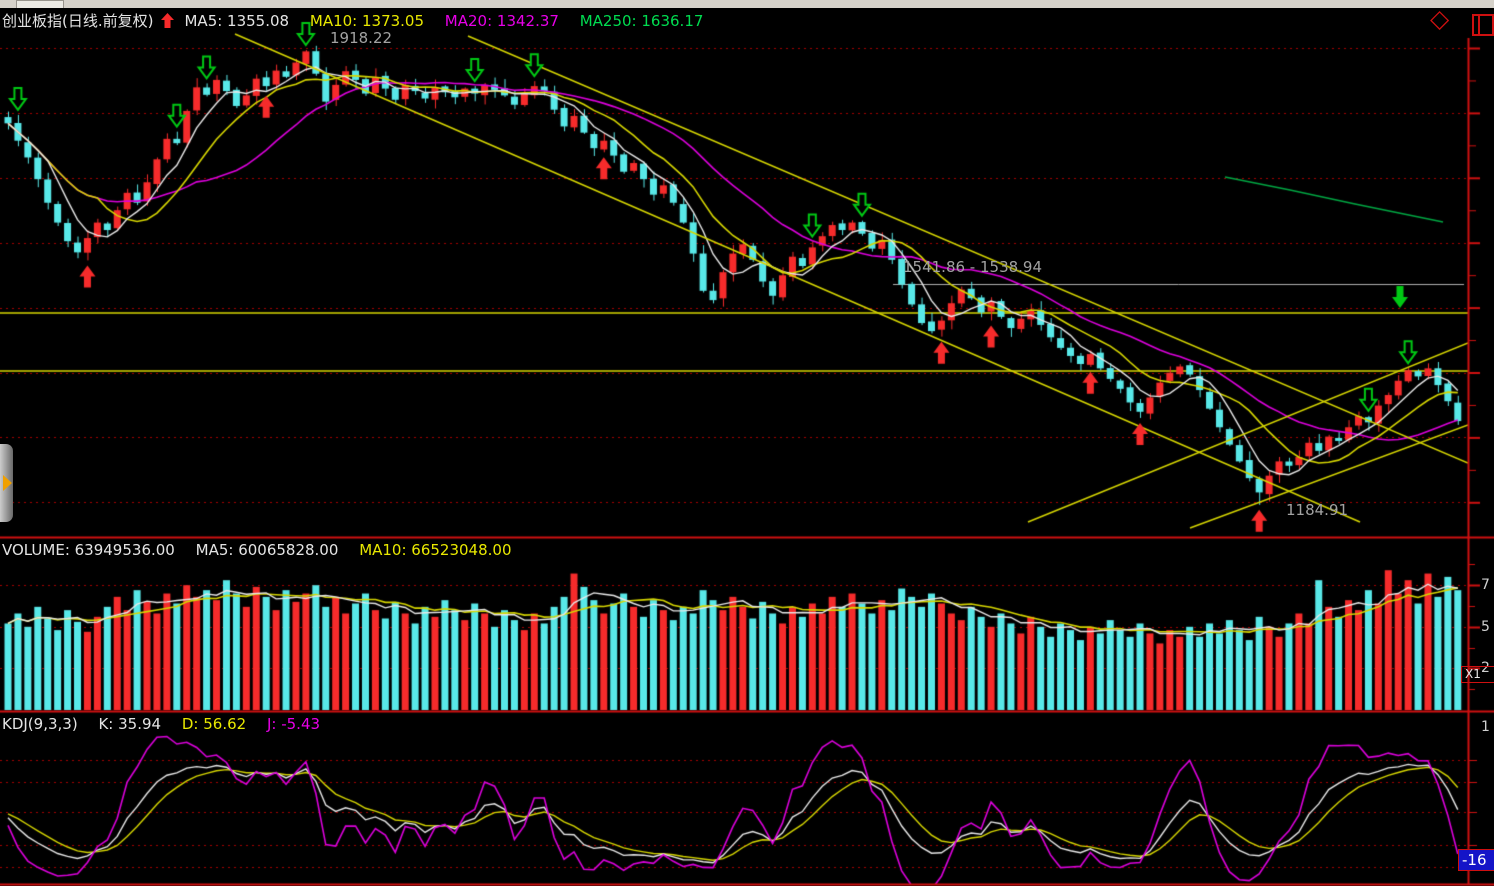 Image resolution: width=1494 pixels, height=886 pixels. Describe the element at coordinates (1483, 25) in the screenshot. I see `split-window-icon` at that location.